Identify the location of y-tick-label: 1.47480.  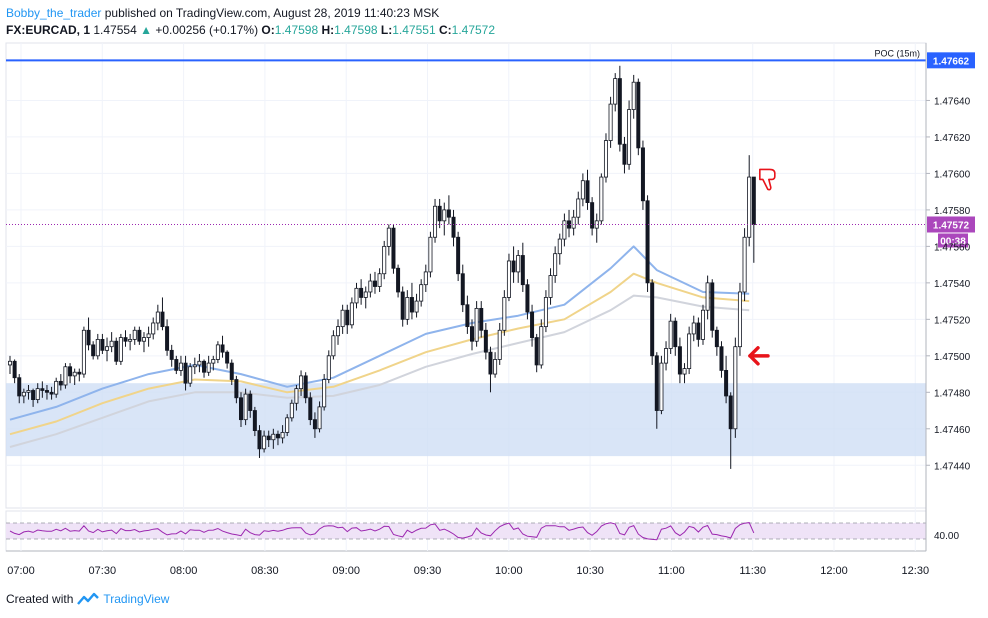
(952, 393).